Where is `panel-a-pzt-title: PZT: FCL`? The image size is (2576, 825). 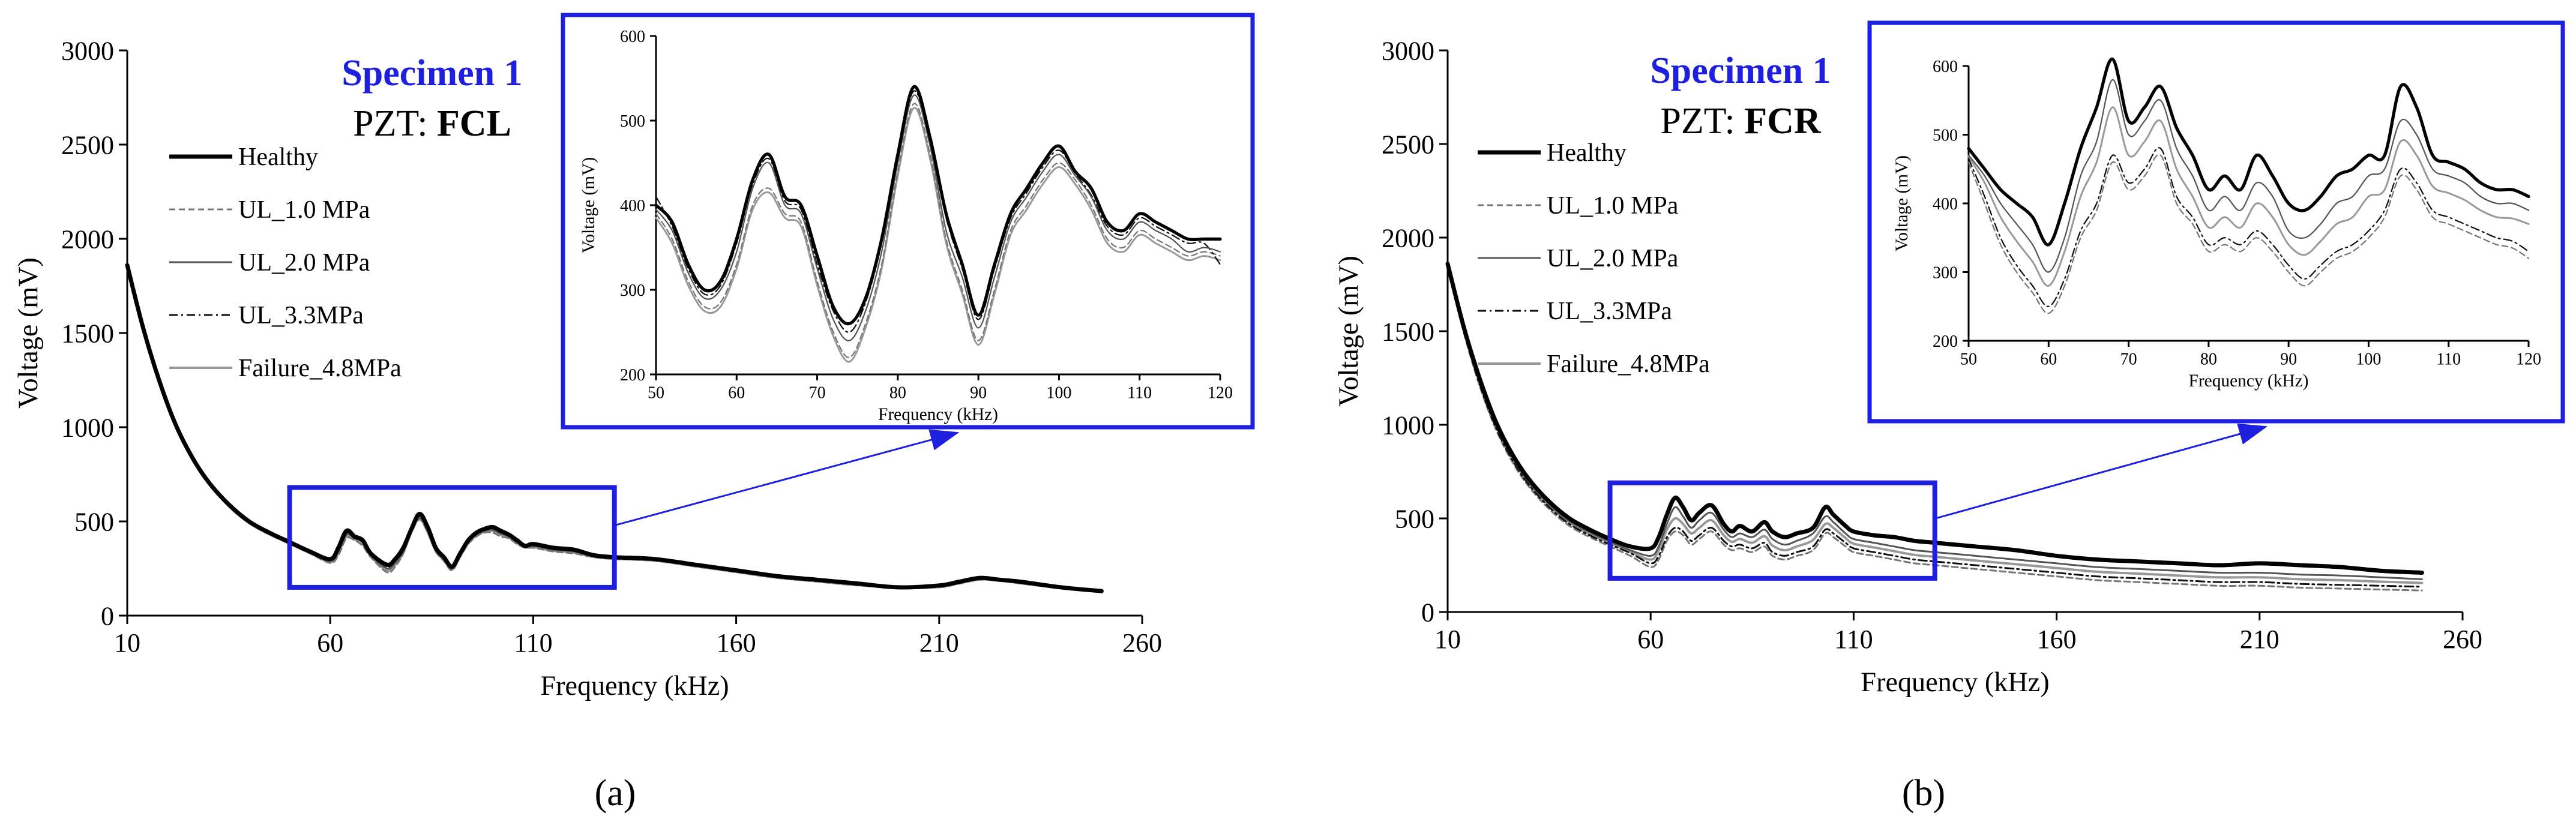 panel-a-pzt-title: PZT: FCL is located at coordinates (432, 123).